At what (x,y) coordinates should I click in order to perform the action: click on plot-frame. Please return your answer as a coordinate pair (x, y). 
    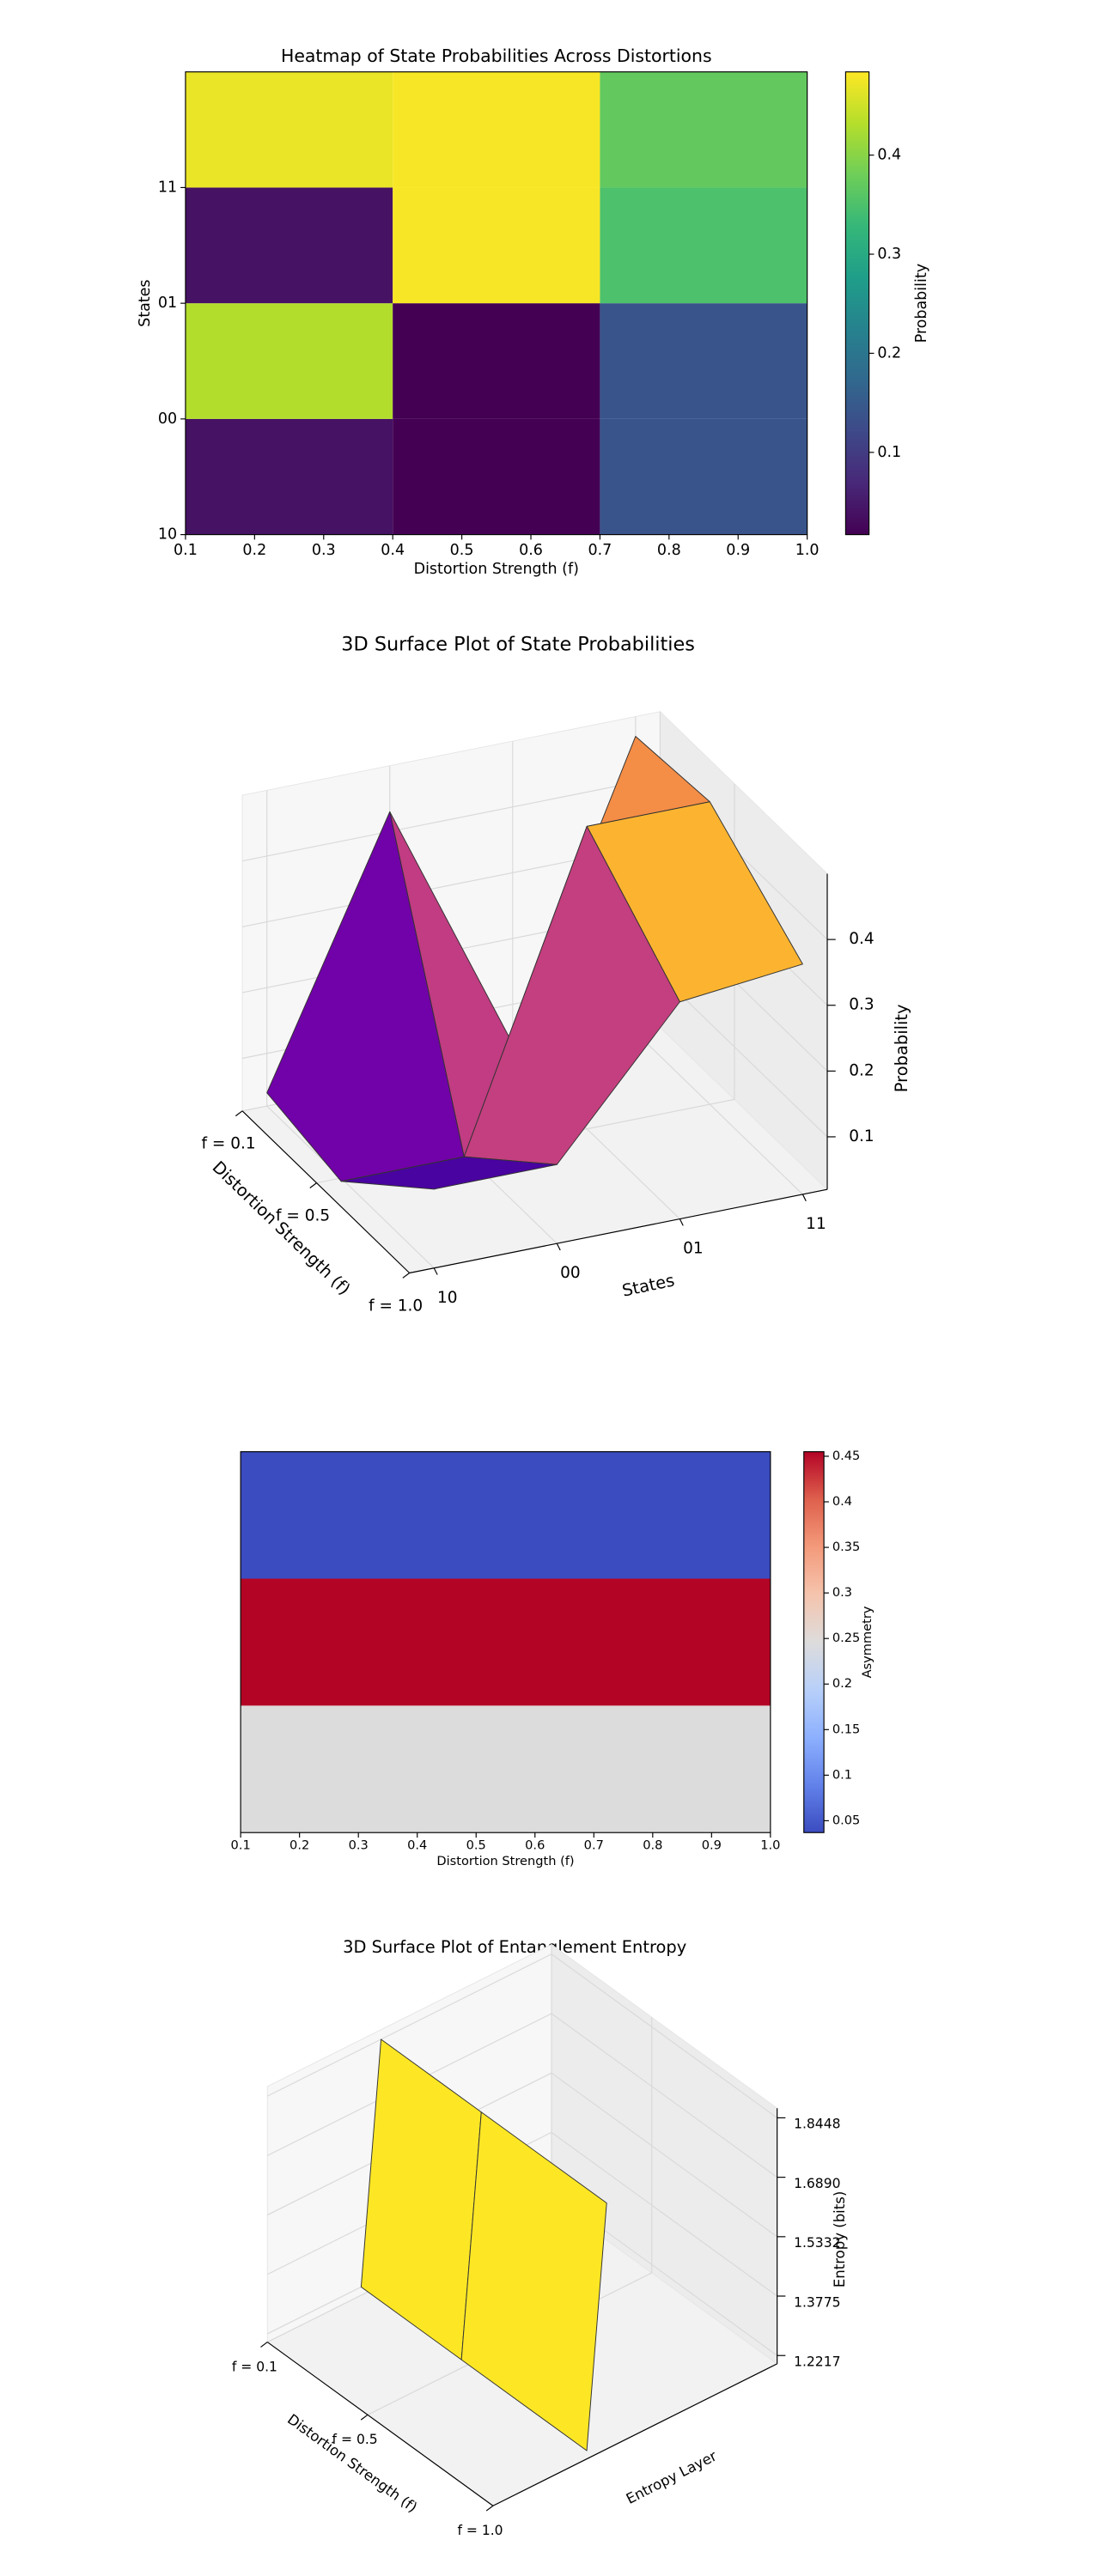
    Looking at the image, I should click on (505, 1642).